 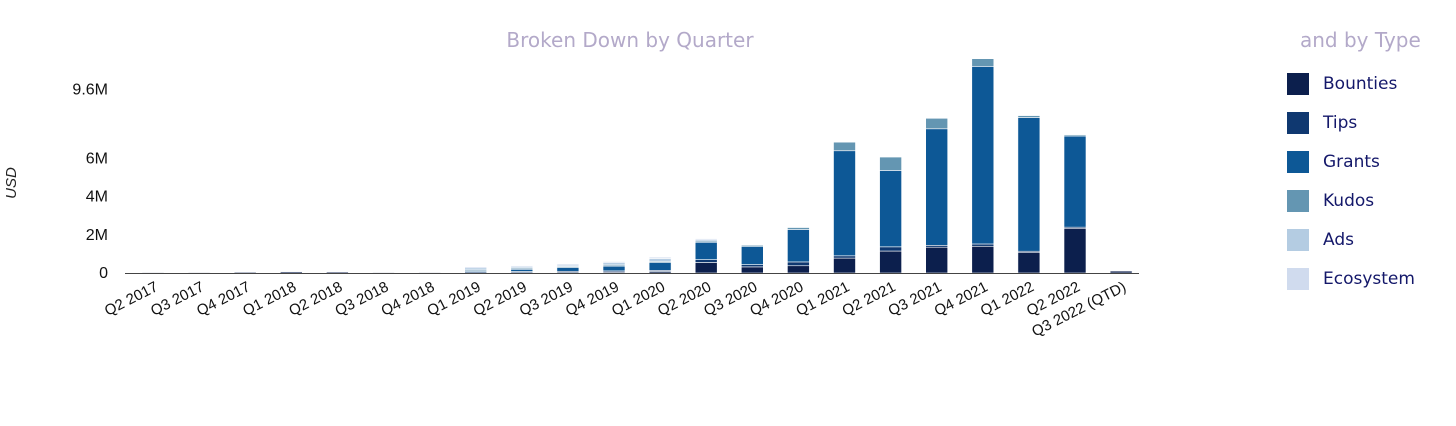 I want to click on y-tick-label: 2M, so click(x=97, y=235).